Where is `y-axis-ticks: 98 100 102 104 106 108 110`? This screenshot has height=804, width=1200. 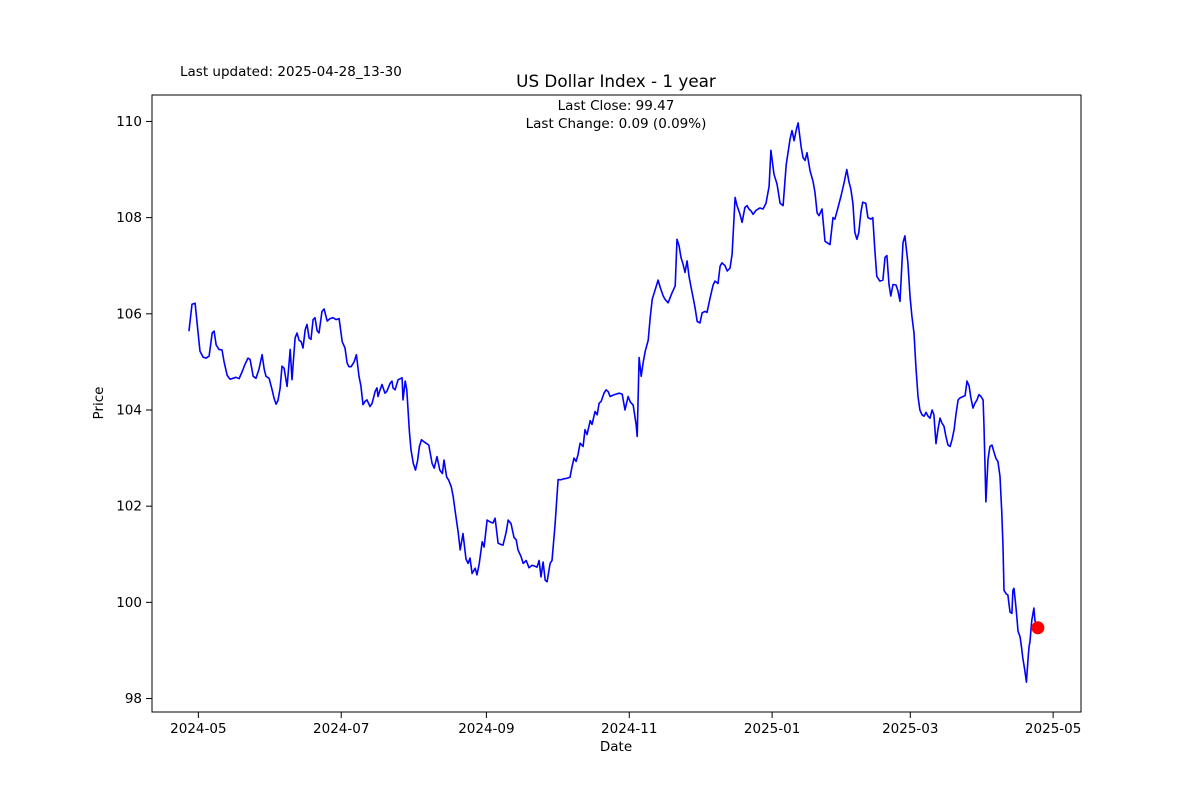 y-axis-ticks: 98 100 102 104 106 108 110 is located at coordinates (134, 410).